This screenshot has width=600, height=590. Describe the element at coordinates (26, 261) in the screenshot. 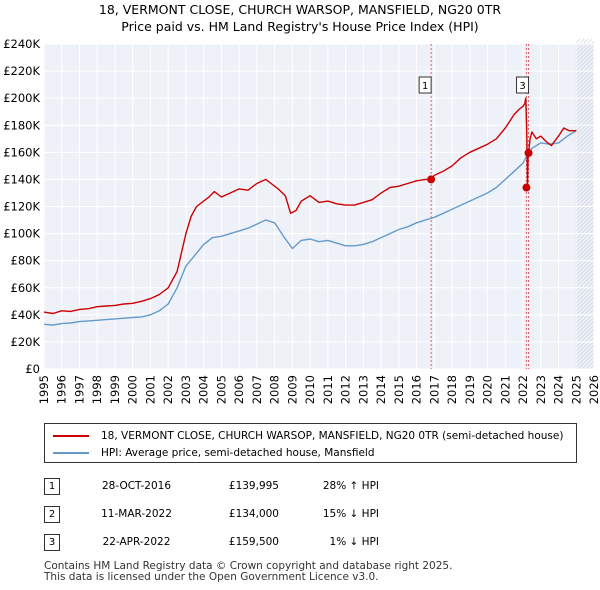

I see `y-tick-label: £80K` at that location.